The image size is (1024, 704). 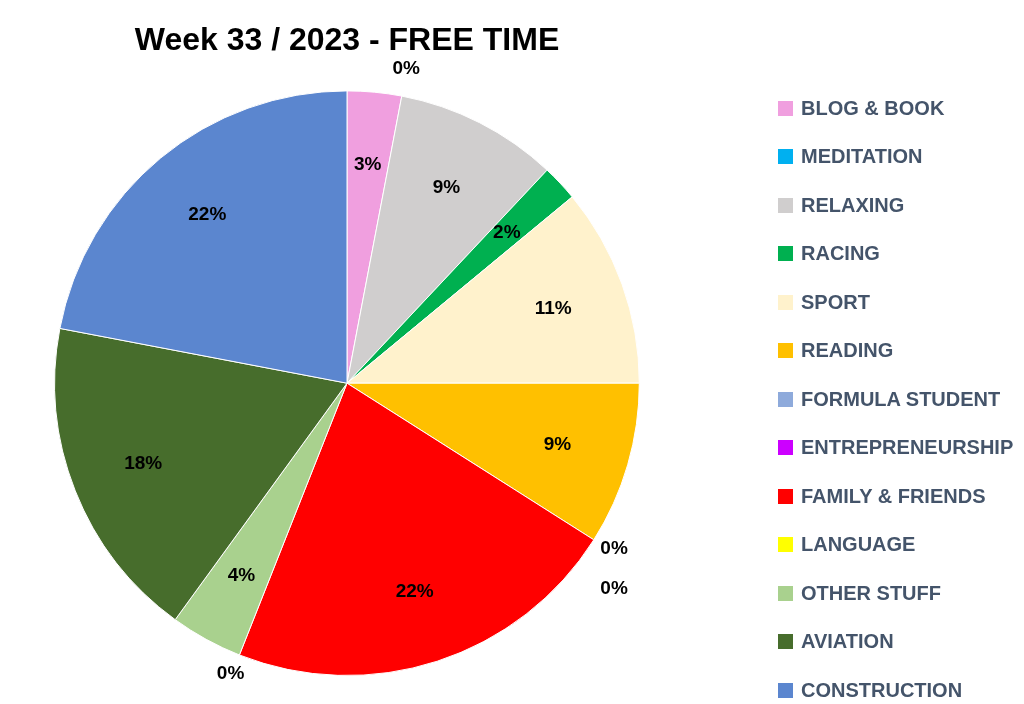 I want to click on legend-label: FORMULA STUDENT, so click(x=901, y=399).